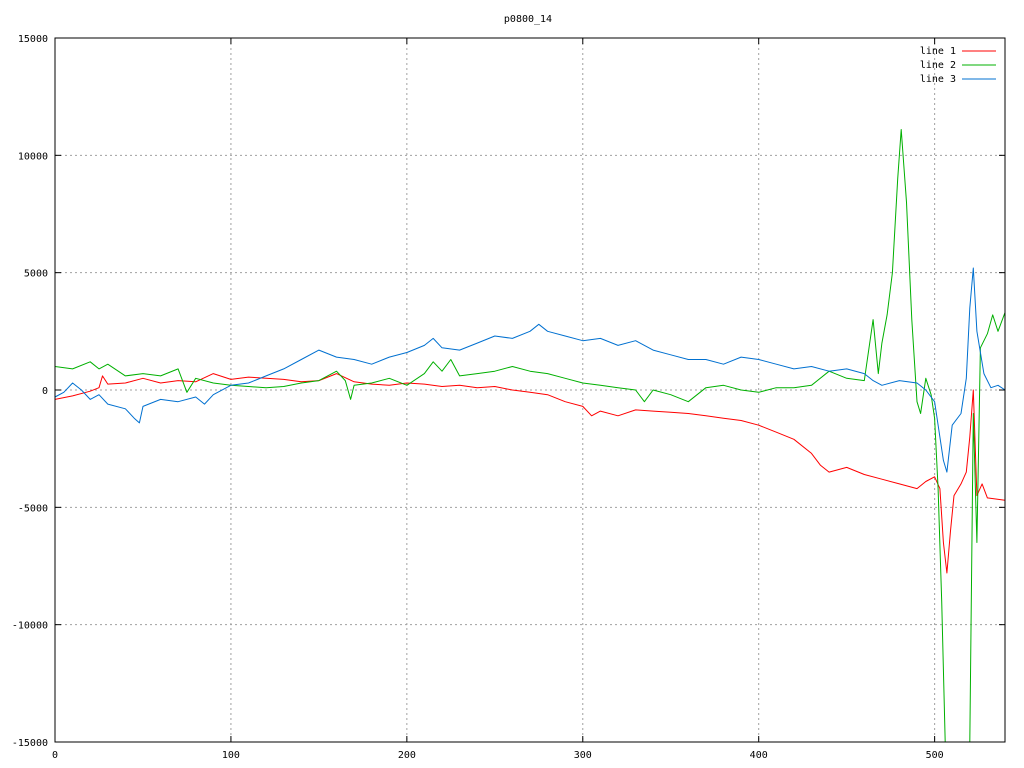 This screenshot has height=768, width=1024. Describe the element at coordinates (935, 755) in the screenshot. I see `x-tick-label: 500` at that location.